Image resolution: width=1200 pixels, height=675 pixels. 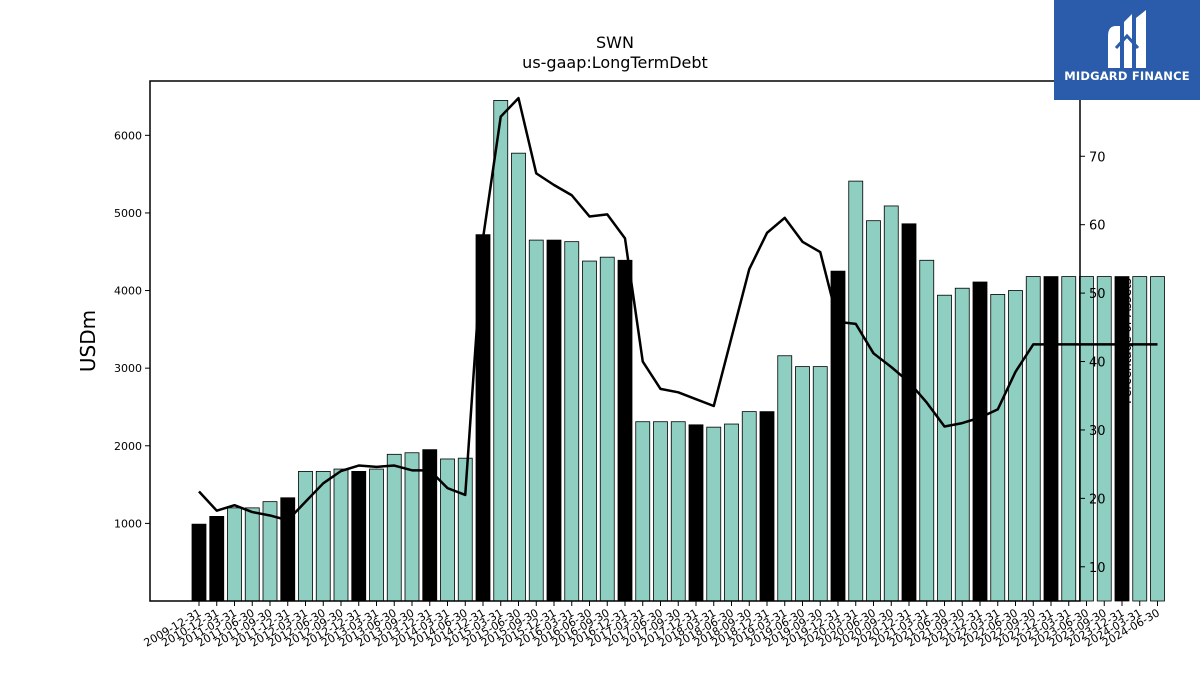 What do you see at coordinates (128, 523) in the screenshot?
I see `y-tick-label: 1000` at bounding box center [128, 523].